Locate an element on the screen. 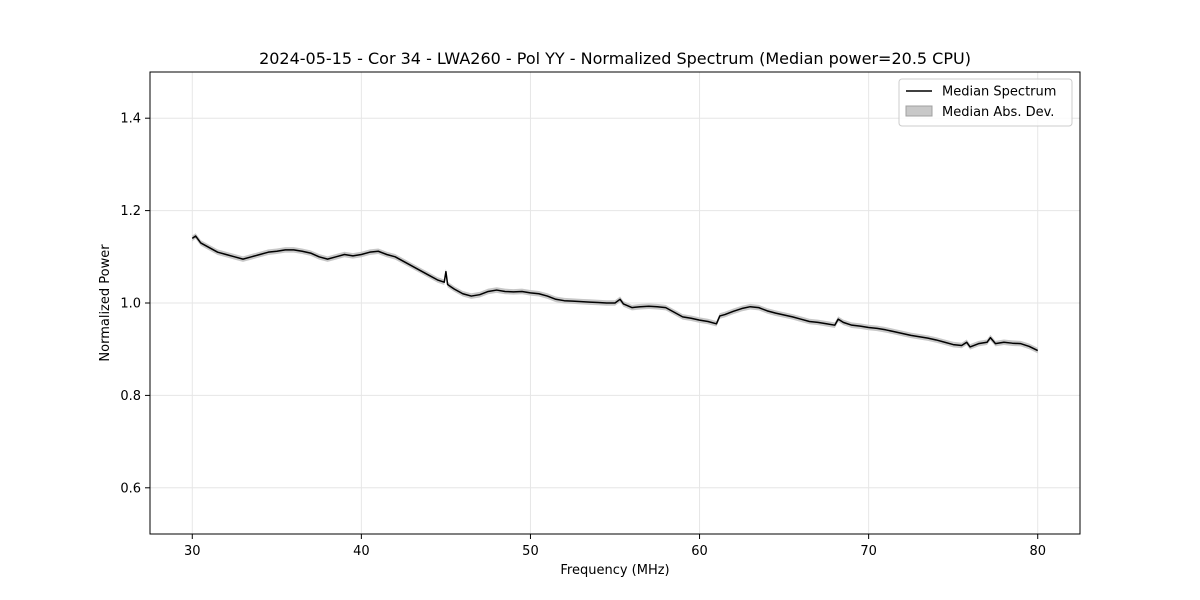 Image resolution: width=1200 pixels, height=600 pixels. median-spectrum-line is located at coordinates (615, 293).